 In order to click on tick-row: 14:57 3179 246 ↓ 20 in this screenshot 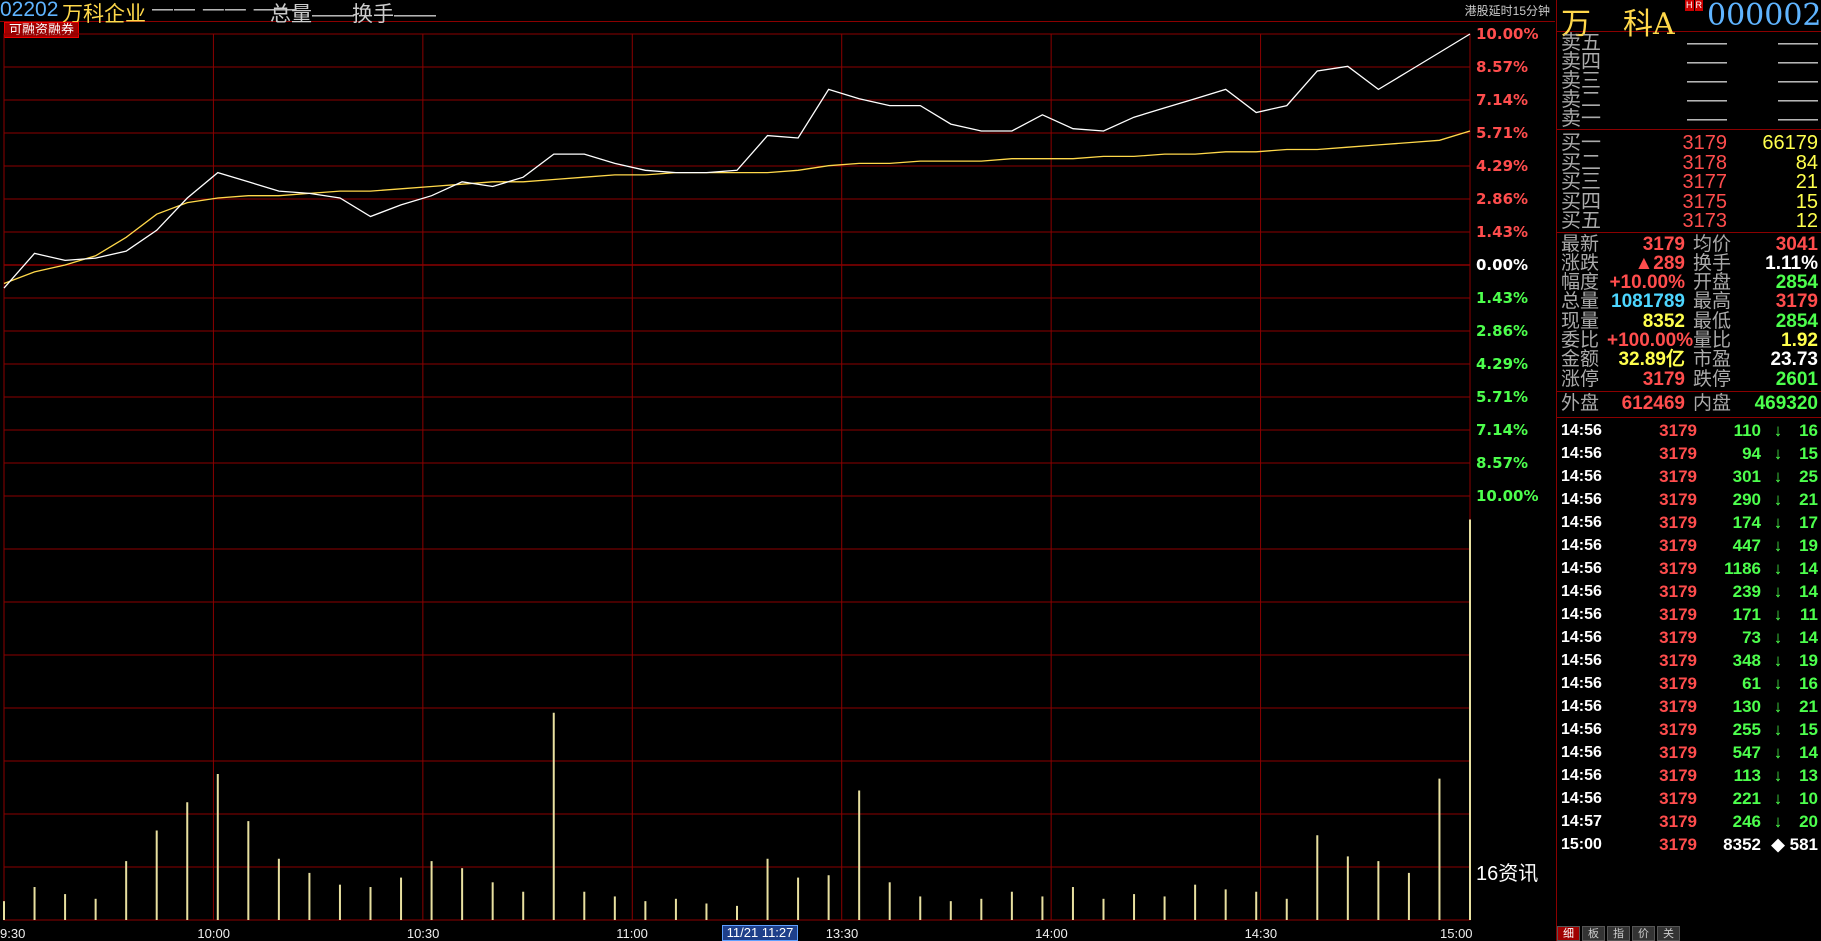, I will do `click(1689, 821)`.